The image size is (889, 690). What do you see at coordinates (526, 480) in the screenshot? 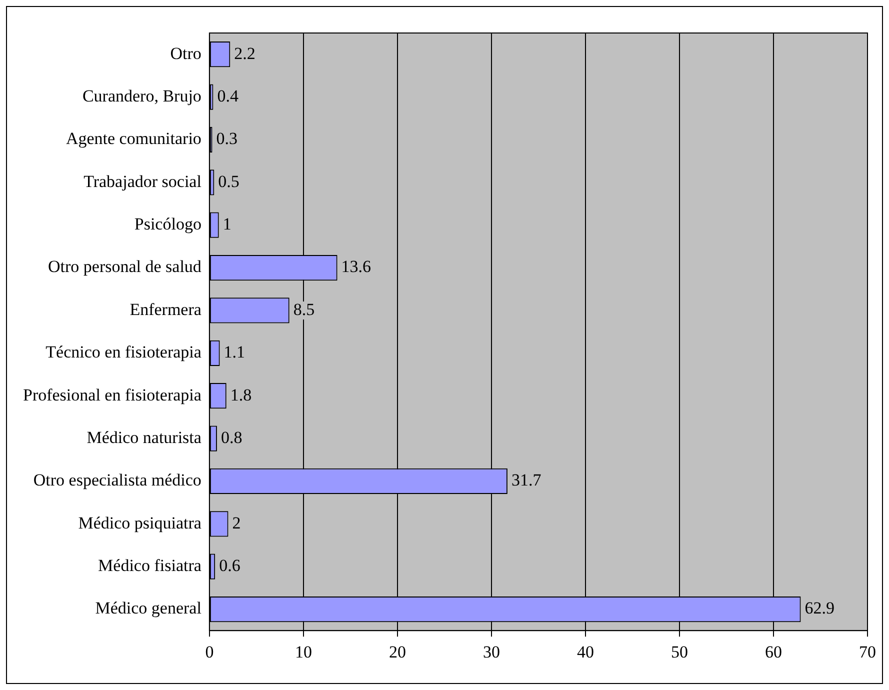
I see `data-label: 31.7` at bounding box center [526, 480].